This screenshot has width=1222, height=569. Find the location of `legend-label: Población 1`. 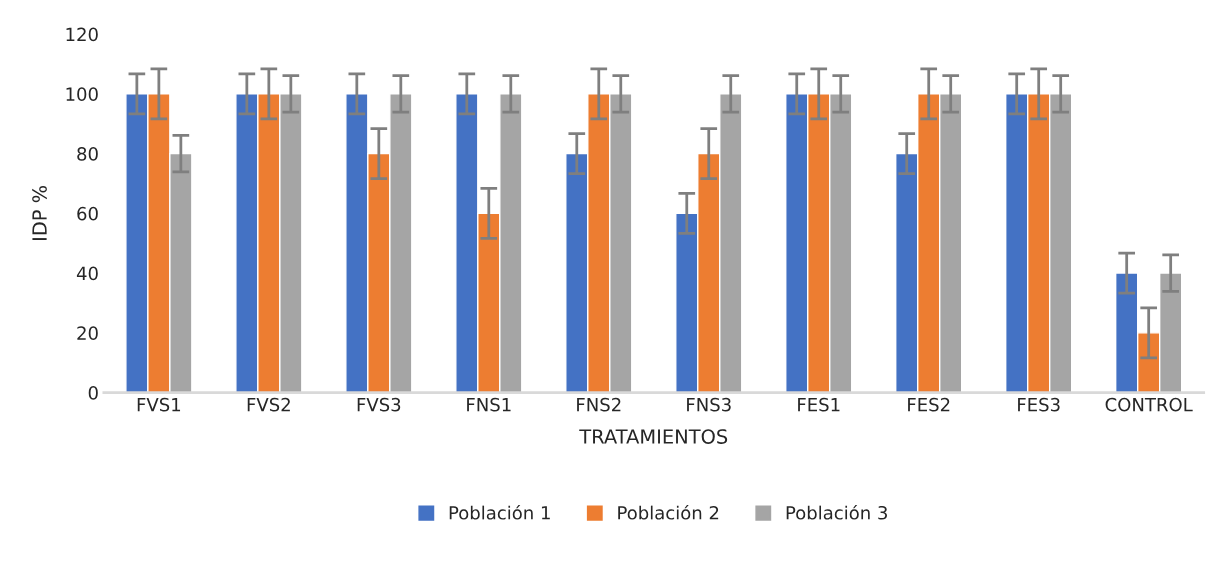

legend-label: Población 1 is located at coordinates (499, 512).